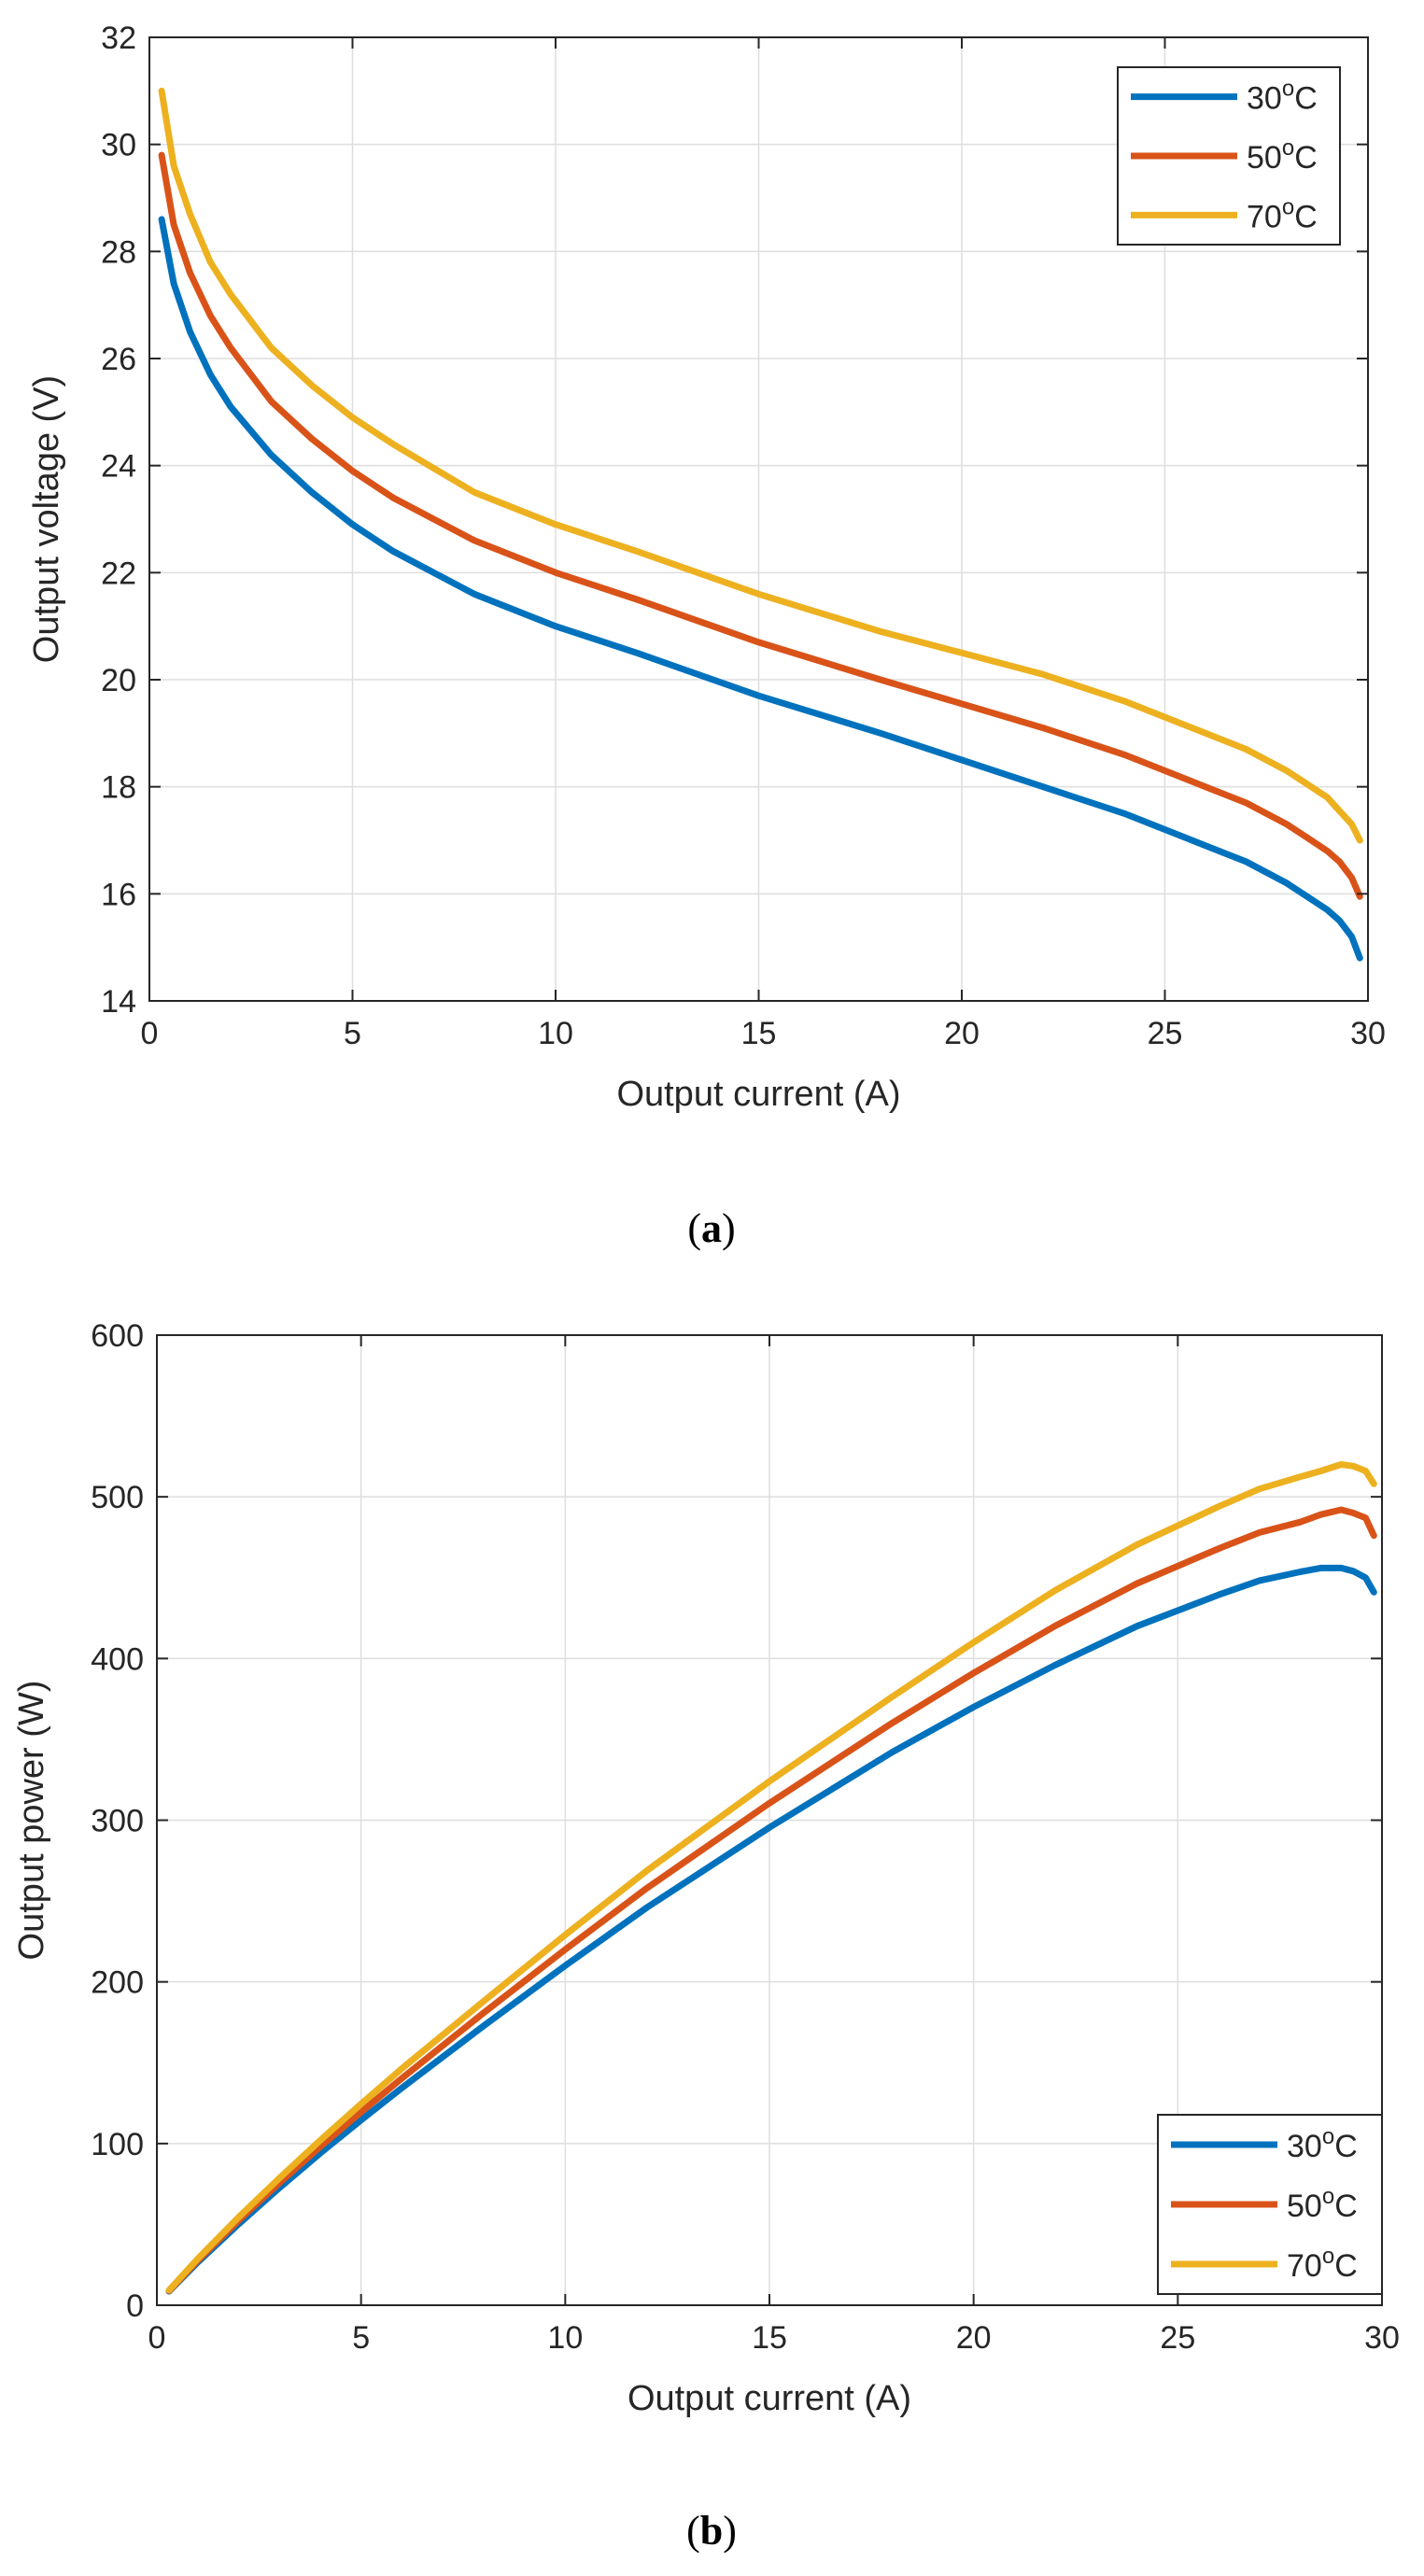 Image resolution: width=1424 pixels, height=2576 pixels. I want to click on y-tick-label: 28, so click(118, 252).